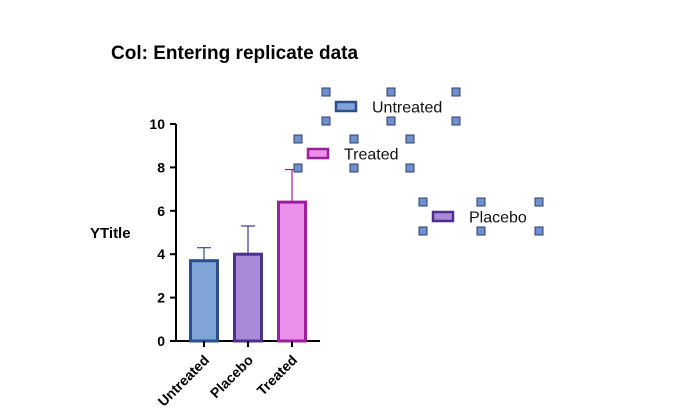  I want to click on bar-untreated, so click(204, 301).